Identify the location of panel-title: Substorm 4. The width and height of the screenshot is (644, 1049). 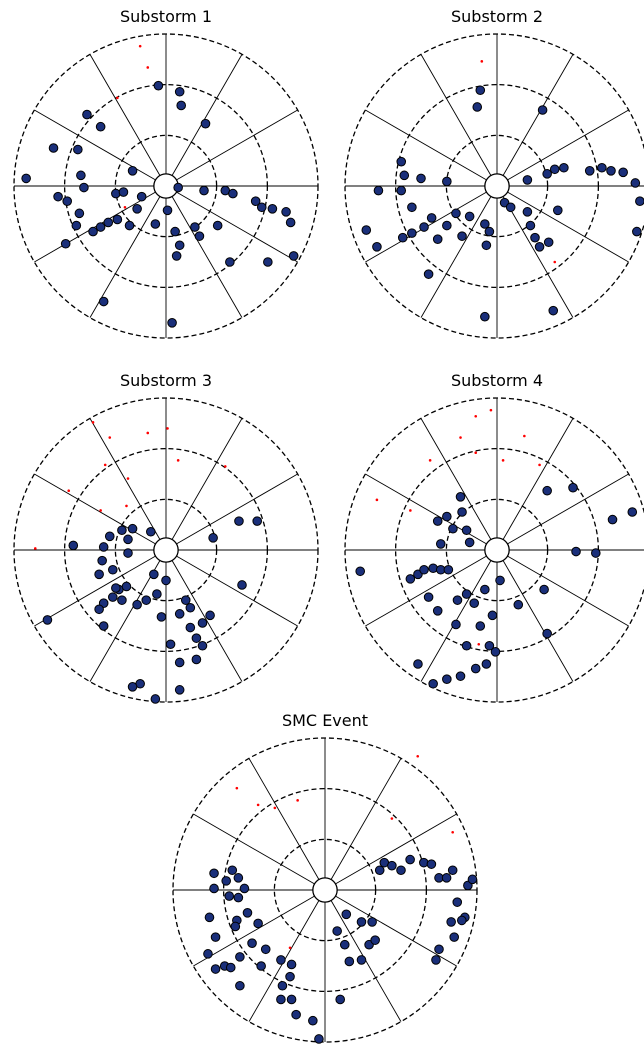
(497, 380).